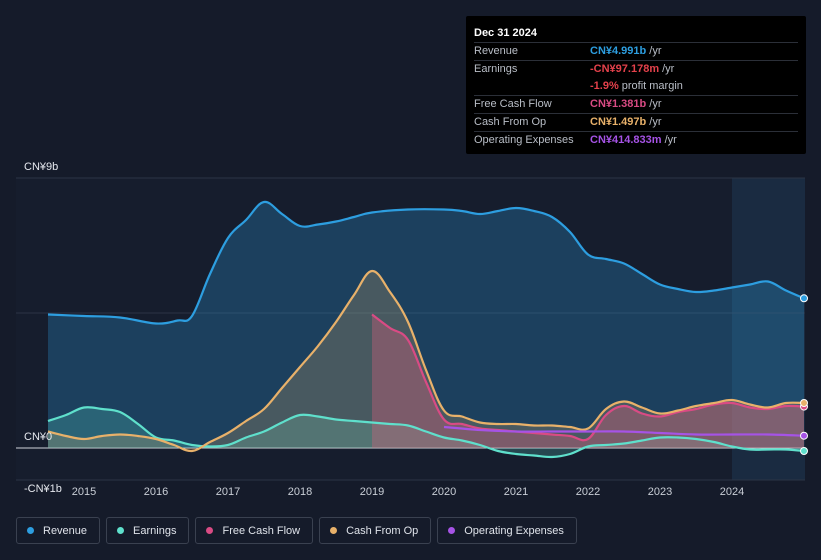 Image resolution: width=821 pixels, height=560 pixels. I want to click on x-tick-label: 2016, so click(156, 492).